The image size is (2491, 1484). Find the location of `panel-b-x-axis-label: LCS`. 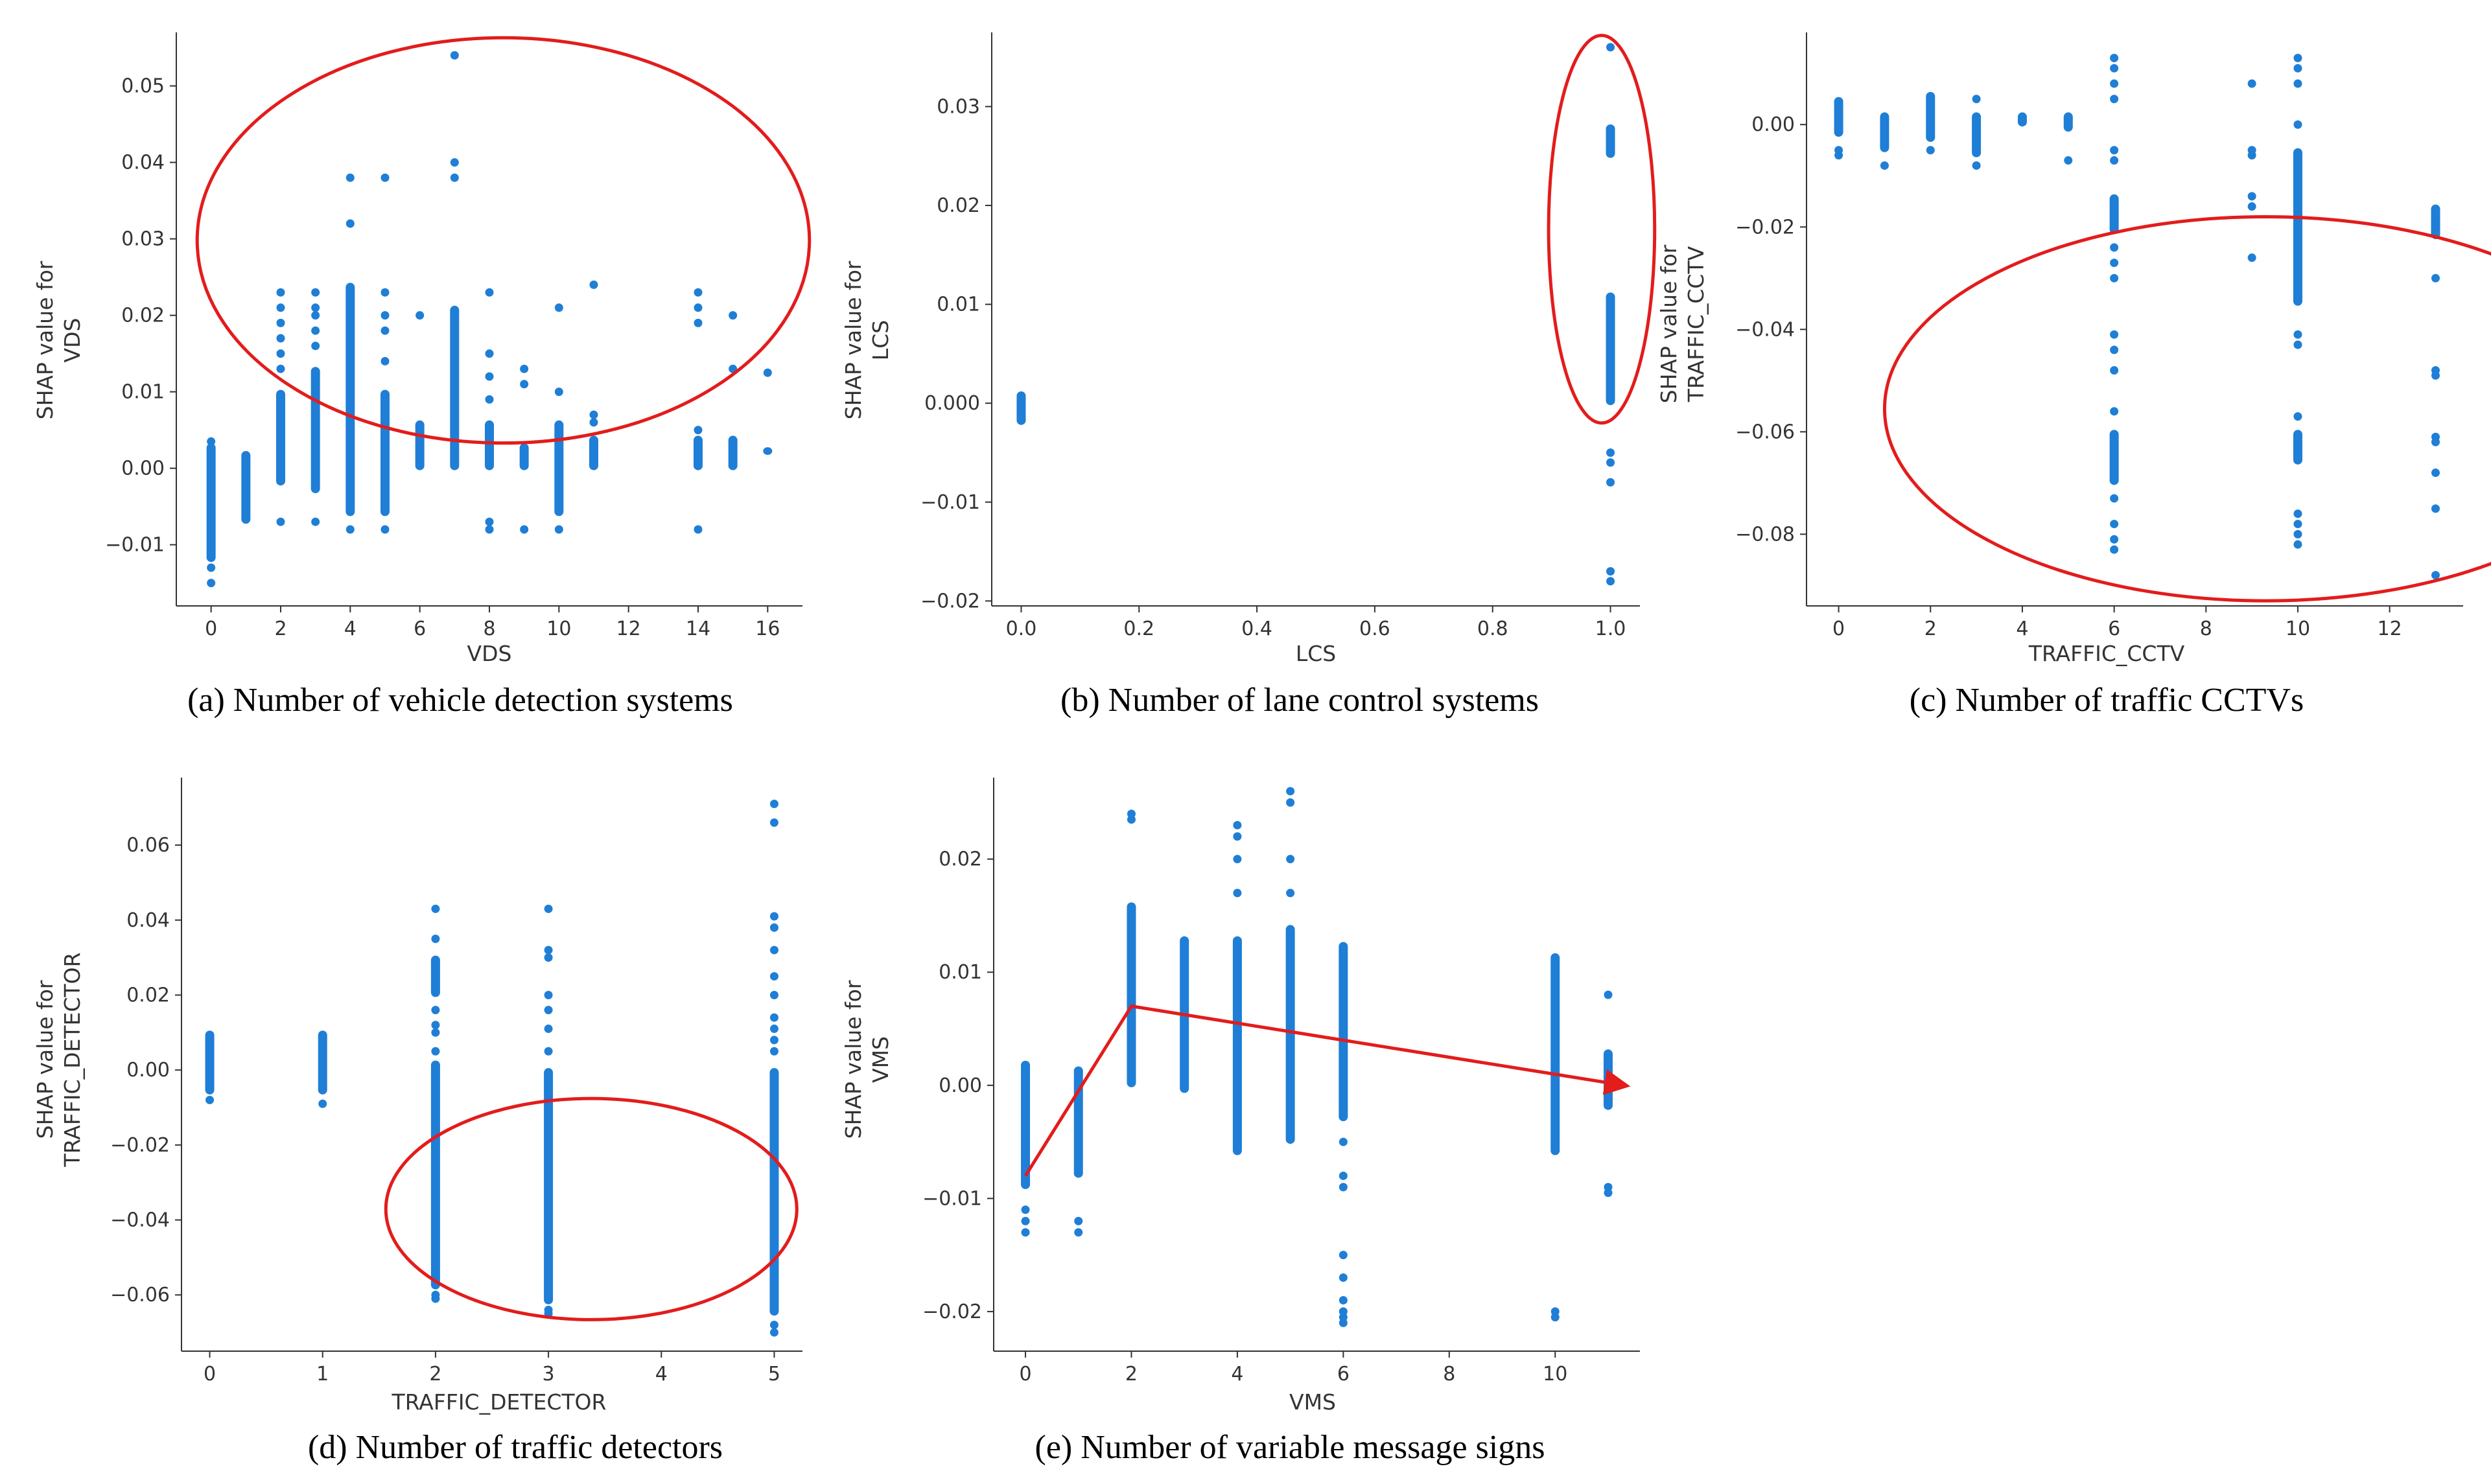

panel-b-x-axis-label: LCS is located at coordinates (1316, 653).